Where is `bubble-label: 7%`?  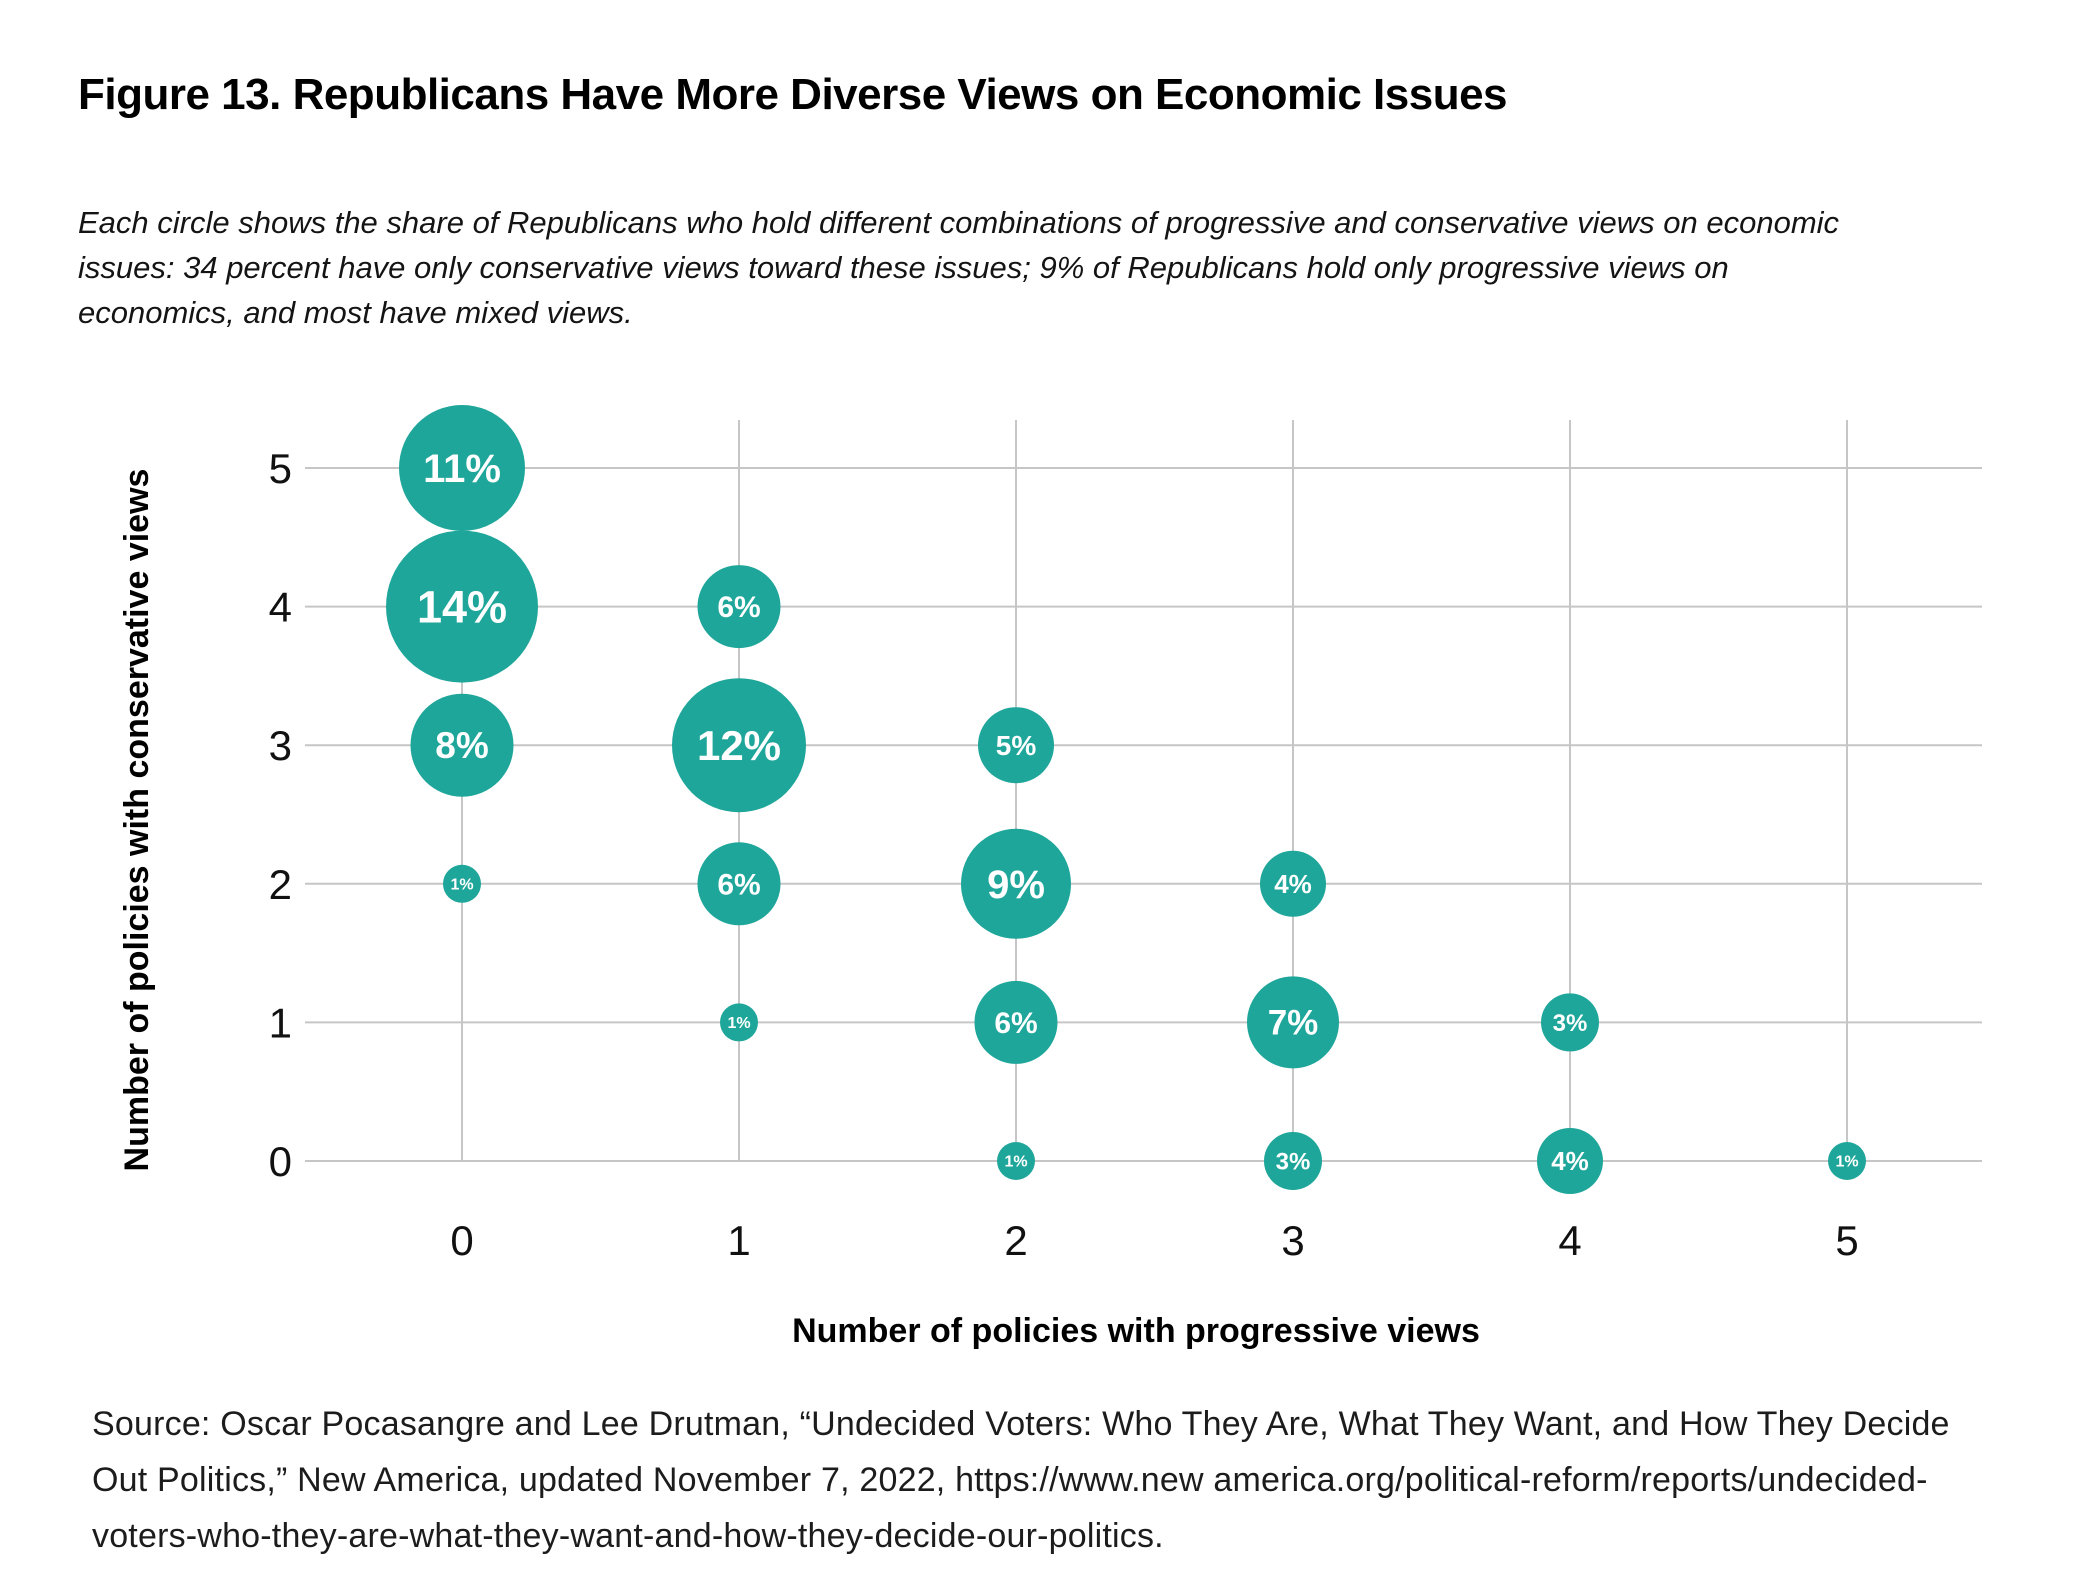
bubble-label: 7% is located at coordinates (1293, 1023).